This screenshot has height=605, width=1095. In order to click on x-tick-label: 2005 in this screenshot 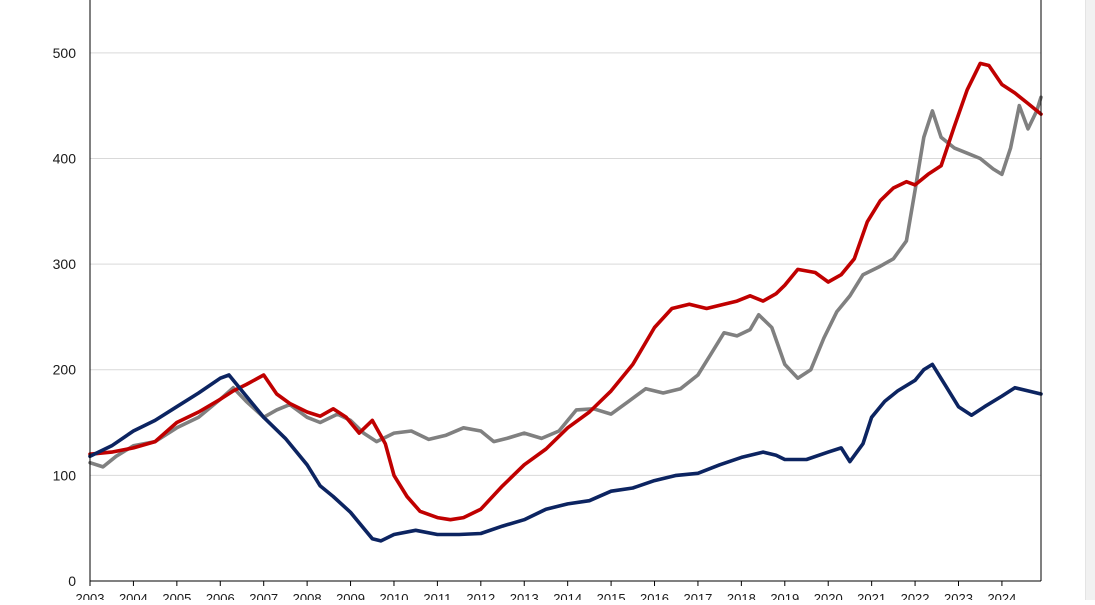, I will do `click(176, 595)`.